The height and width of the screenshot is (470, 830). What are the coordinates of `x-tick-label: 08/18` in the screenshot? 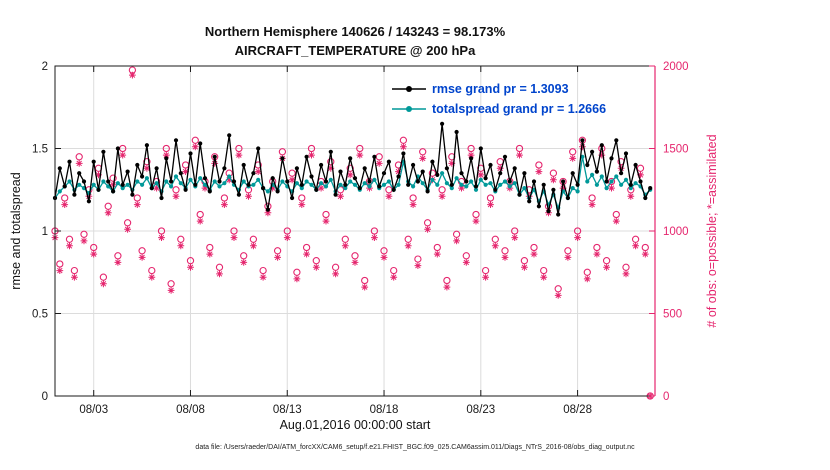 It's located at (384, 410).